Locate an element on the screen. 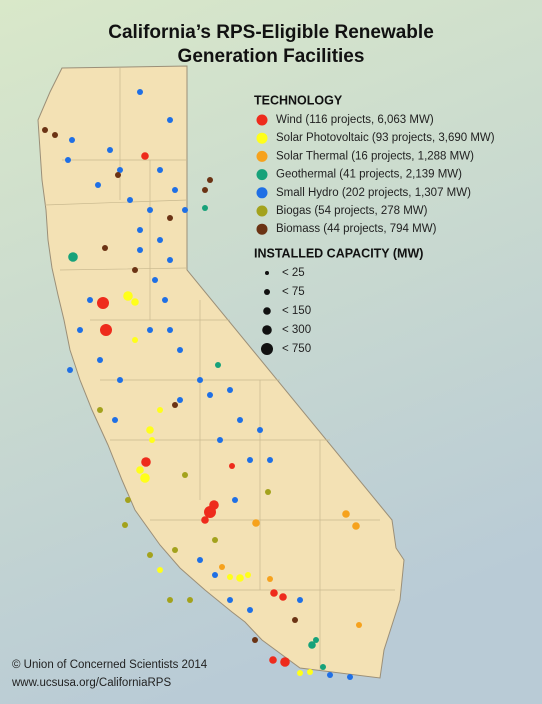  legend-label: Geothermal (41 projects, 2,139 MW) is located at coordinates (369, 175).